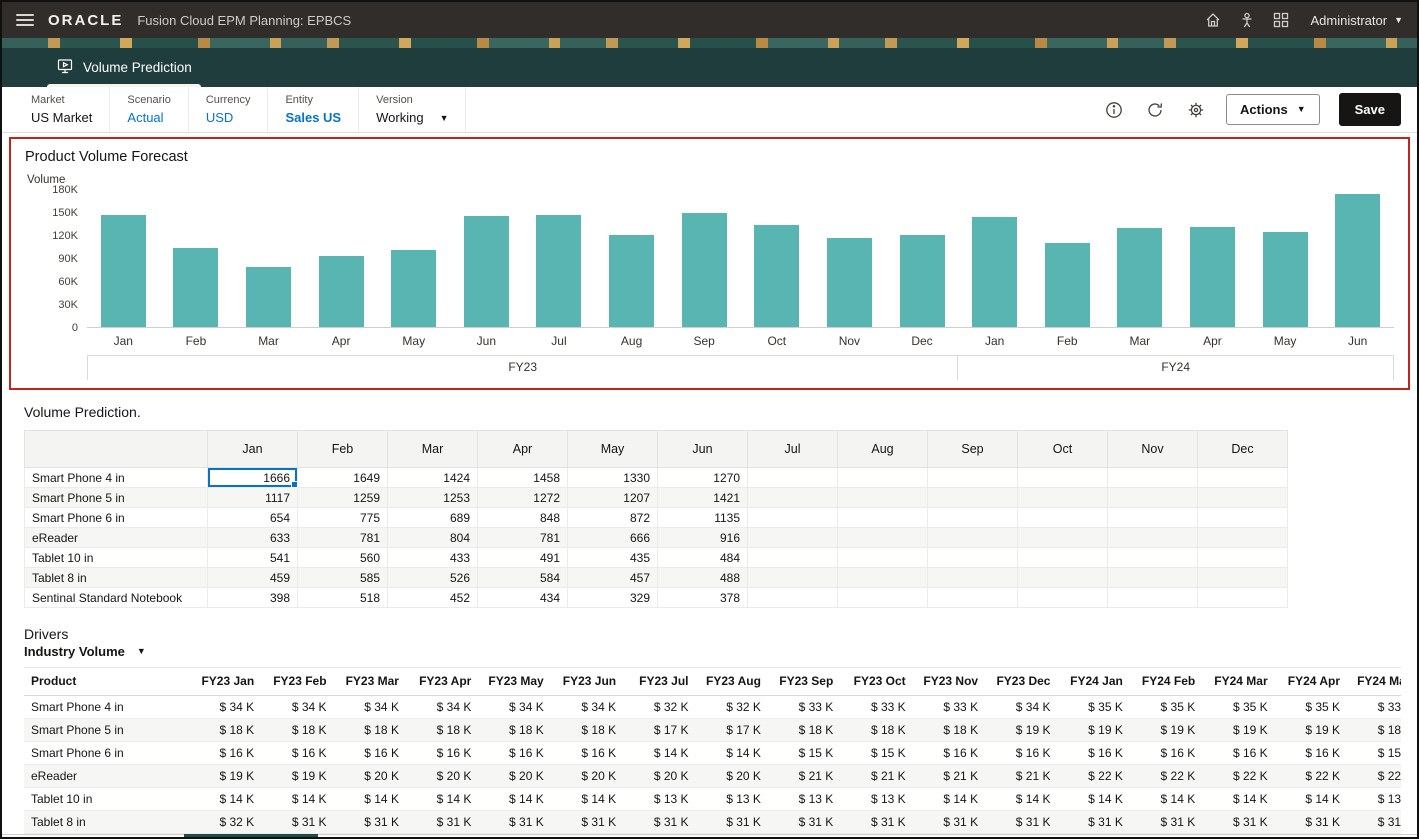  I want to click on accessibility-icon, so click(1247, 20).